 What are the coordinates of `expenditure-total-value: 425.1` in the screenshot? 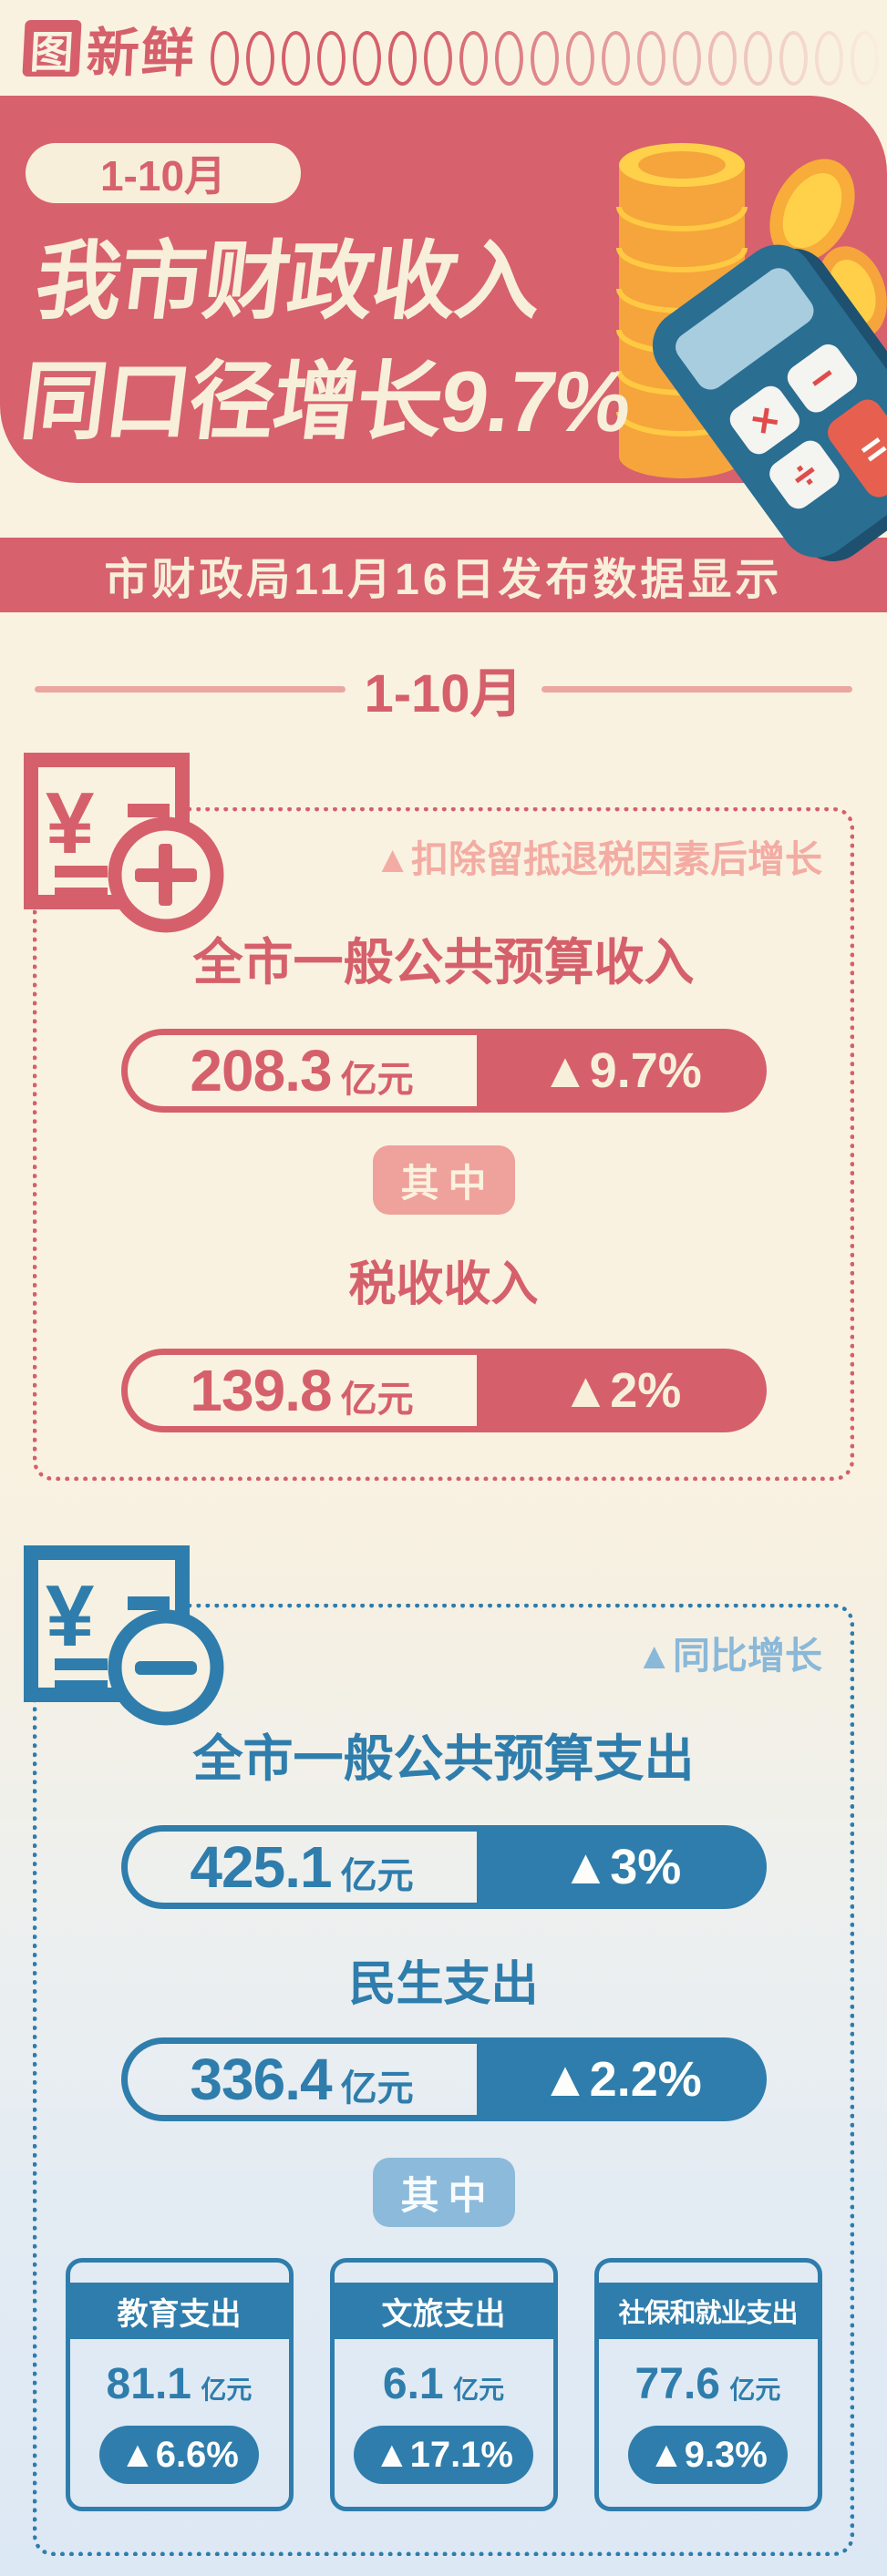 It's located at (261, 1867).